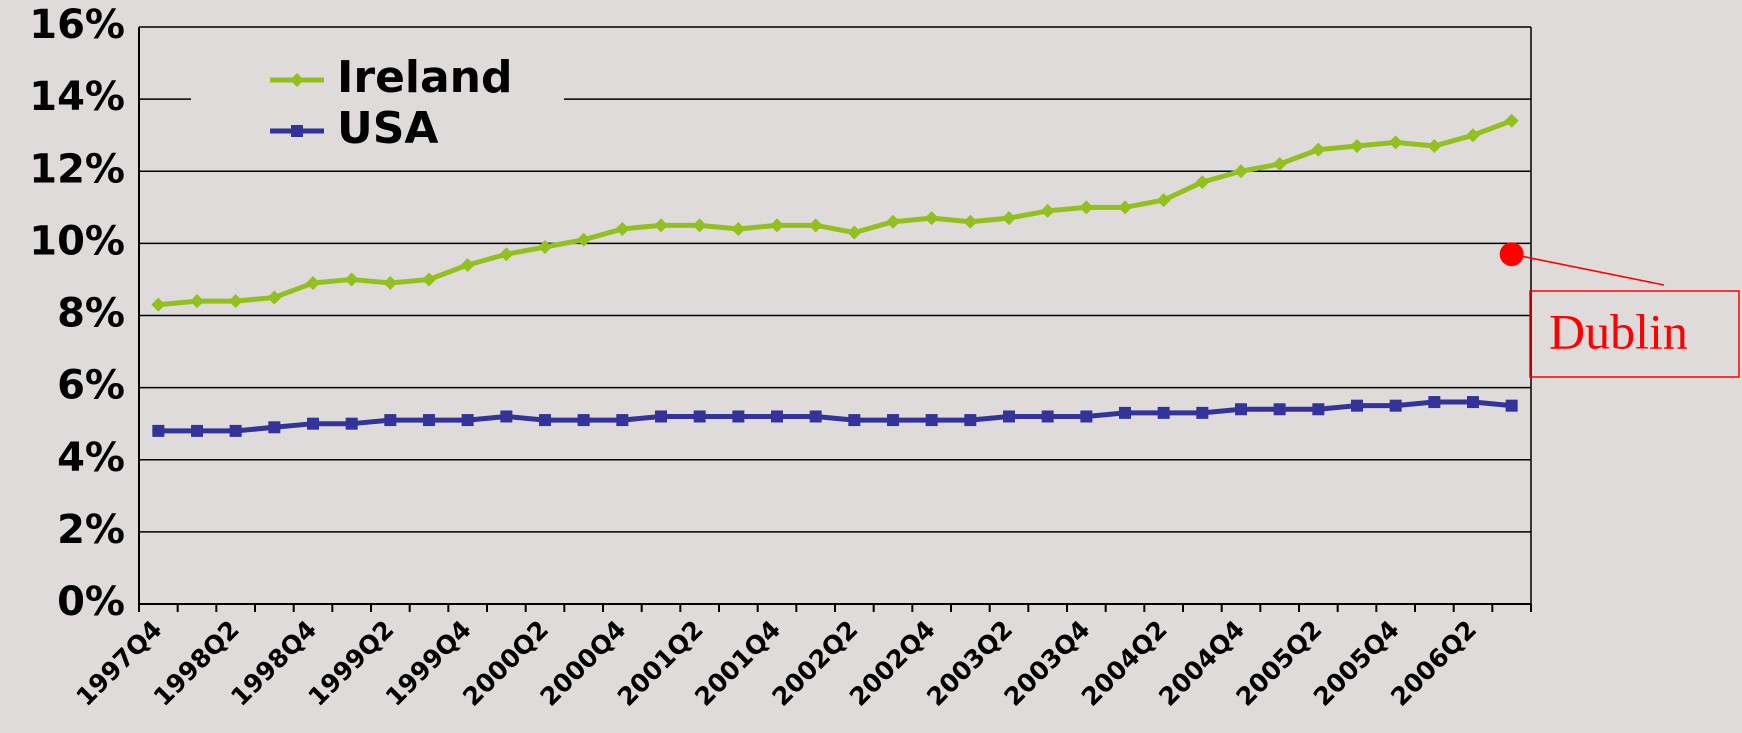  What do you see at coordinates (387, 128) in the screenshot?
I see `legend-label: USA` at bounding box center [387, 128].